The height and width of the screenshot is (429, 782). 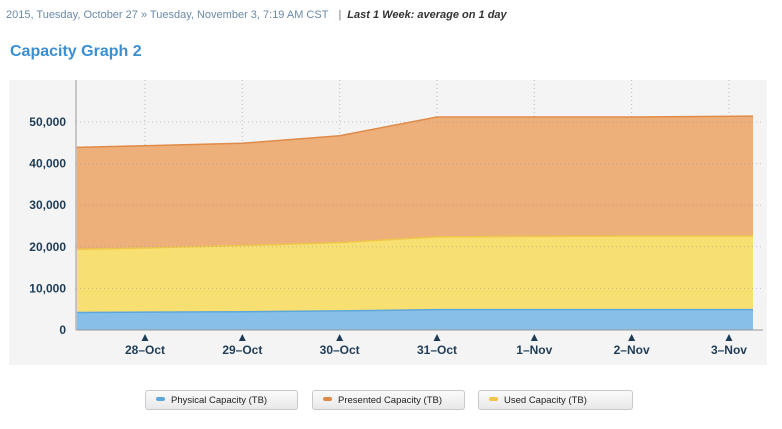 I want to click on legend-item-presented: Presented Capacity (TB), so click(x=388, y=400).